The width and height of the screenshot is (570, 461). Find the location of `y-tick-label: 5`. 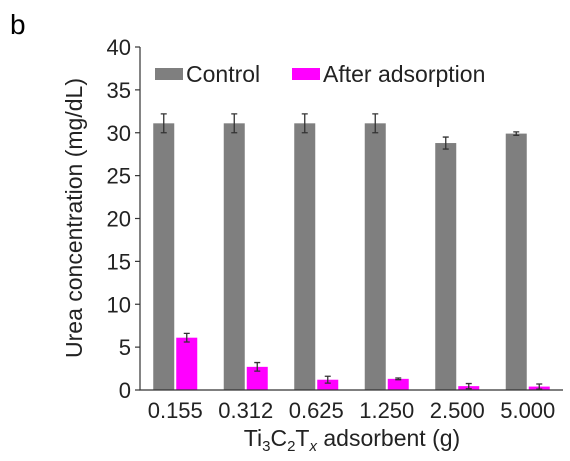

y-tick-label: 5 is located at coordinates (125, 347).